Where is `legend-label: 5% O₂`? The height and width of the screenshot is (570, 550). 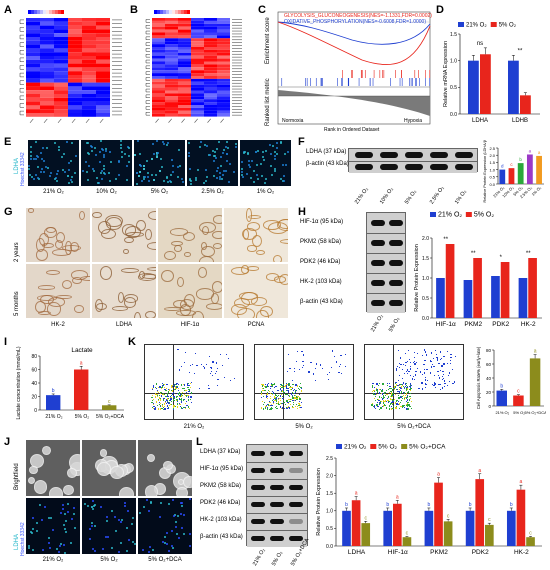 legend-label: 5% O₂ is located at coordinates (484, 215).